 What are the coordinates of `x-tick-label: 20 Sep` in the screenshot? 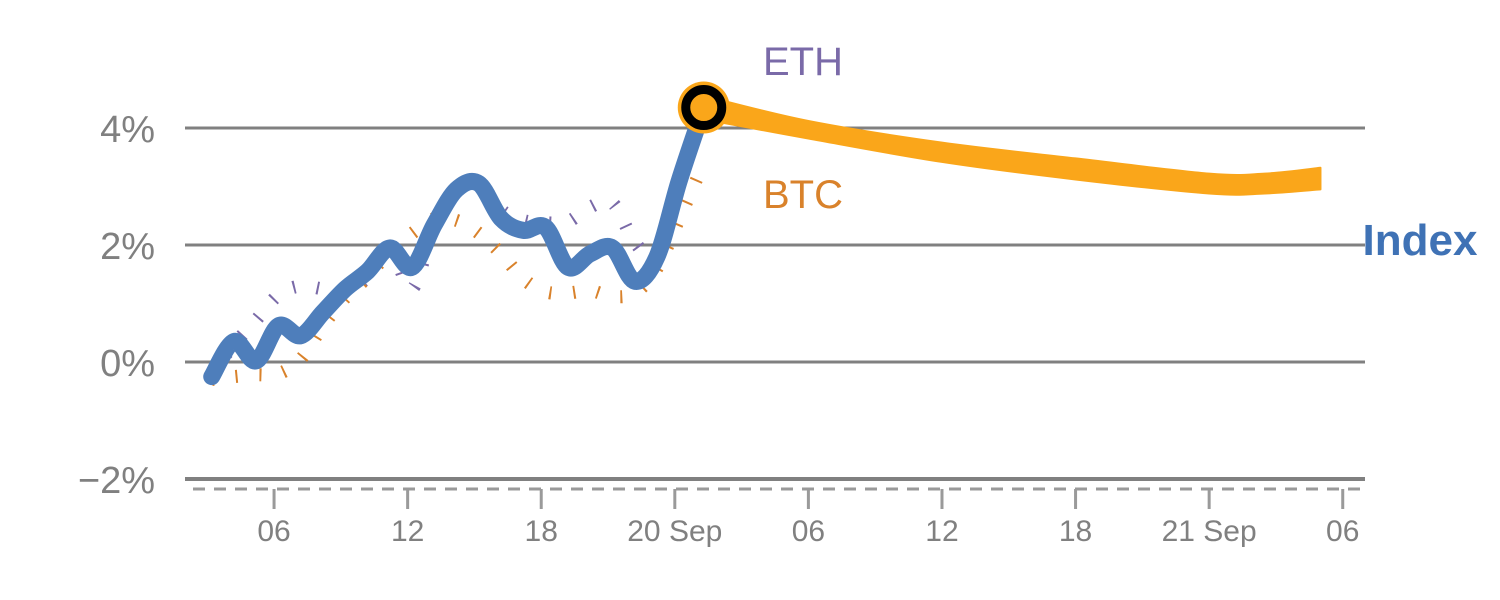 It's located at (674, 531).